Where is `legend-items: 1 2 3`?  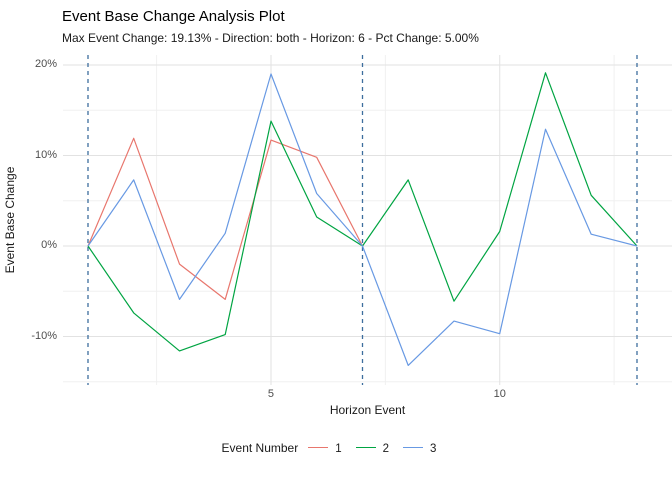
legend-items: 1 2 3 is located at coordinates (379, 448).